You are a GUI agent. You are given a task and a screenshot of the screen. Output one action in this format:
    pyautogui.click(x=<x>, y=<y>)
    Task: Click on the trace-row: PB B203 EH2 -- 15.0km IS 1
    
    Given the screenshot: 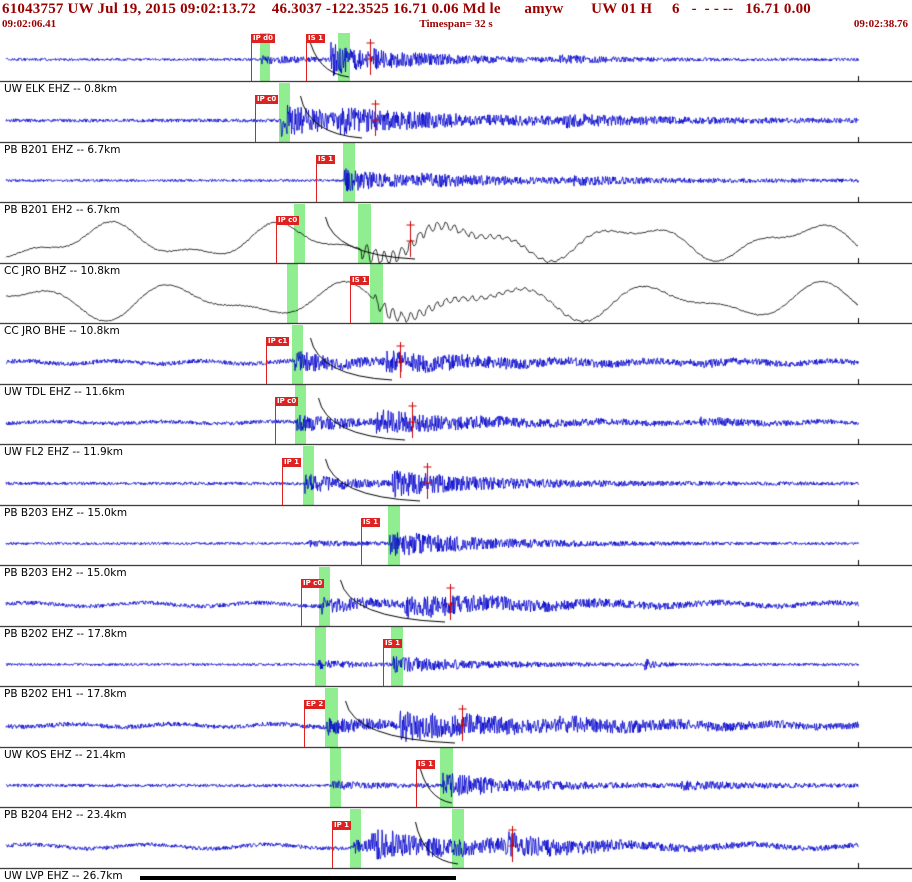 What is the action you would take?
    pyautogui.click(x=456, y=542)
    